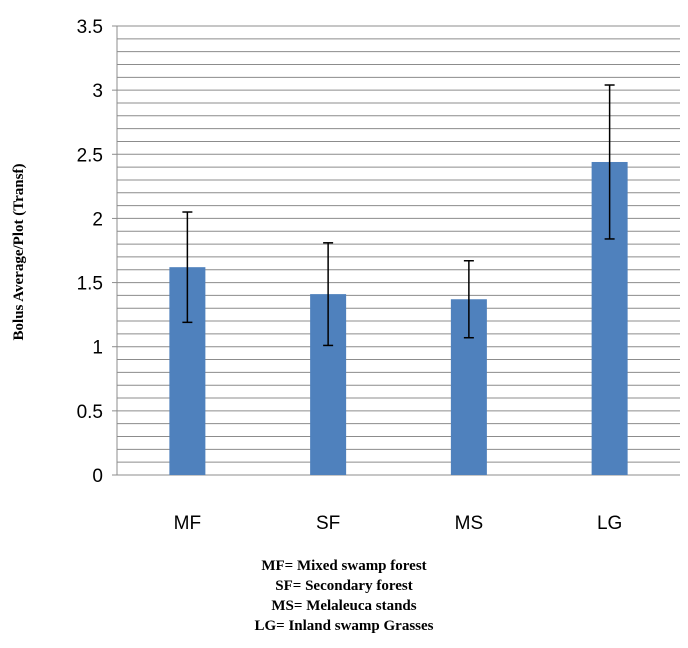  I want to click on y-tick-label: 0.5, so click(90, 412).